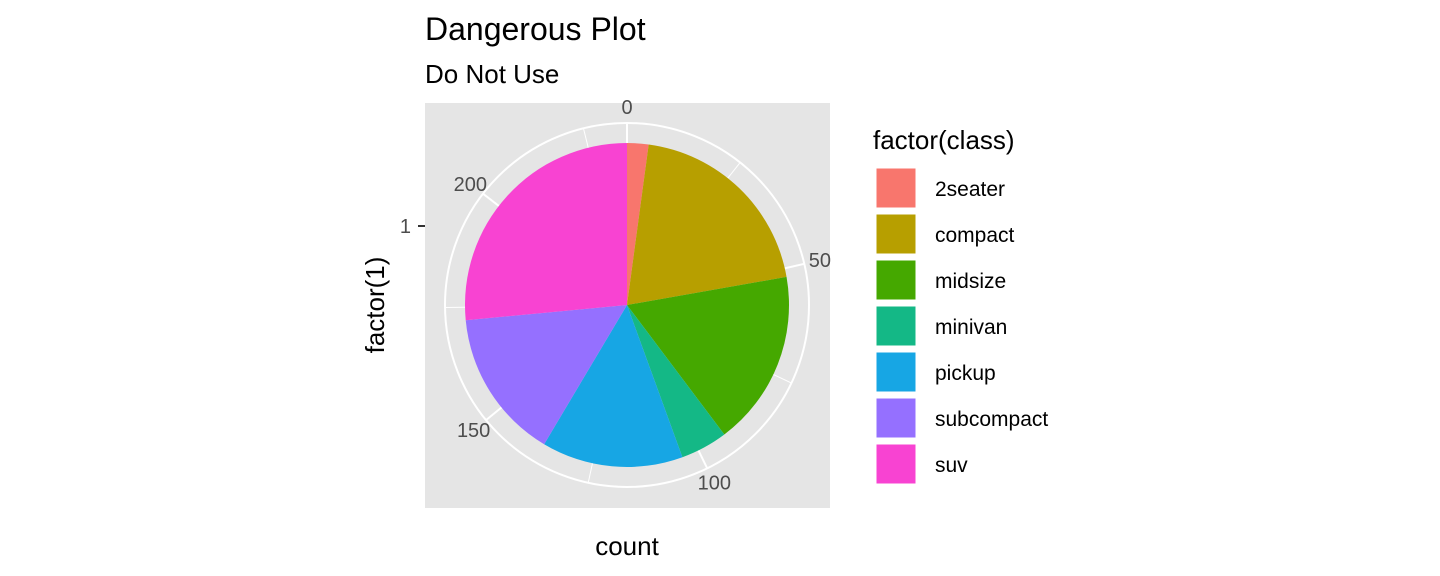 This screenshot has width=1440, height=576. Describe the element at coordinates (896, 326) in the screenshot. I see `legend-key-minivan` at that location.